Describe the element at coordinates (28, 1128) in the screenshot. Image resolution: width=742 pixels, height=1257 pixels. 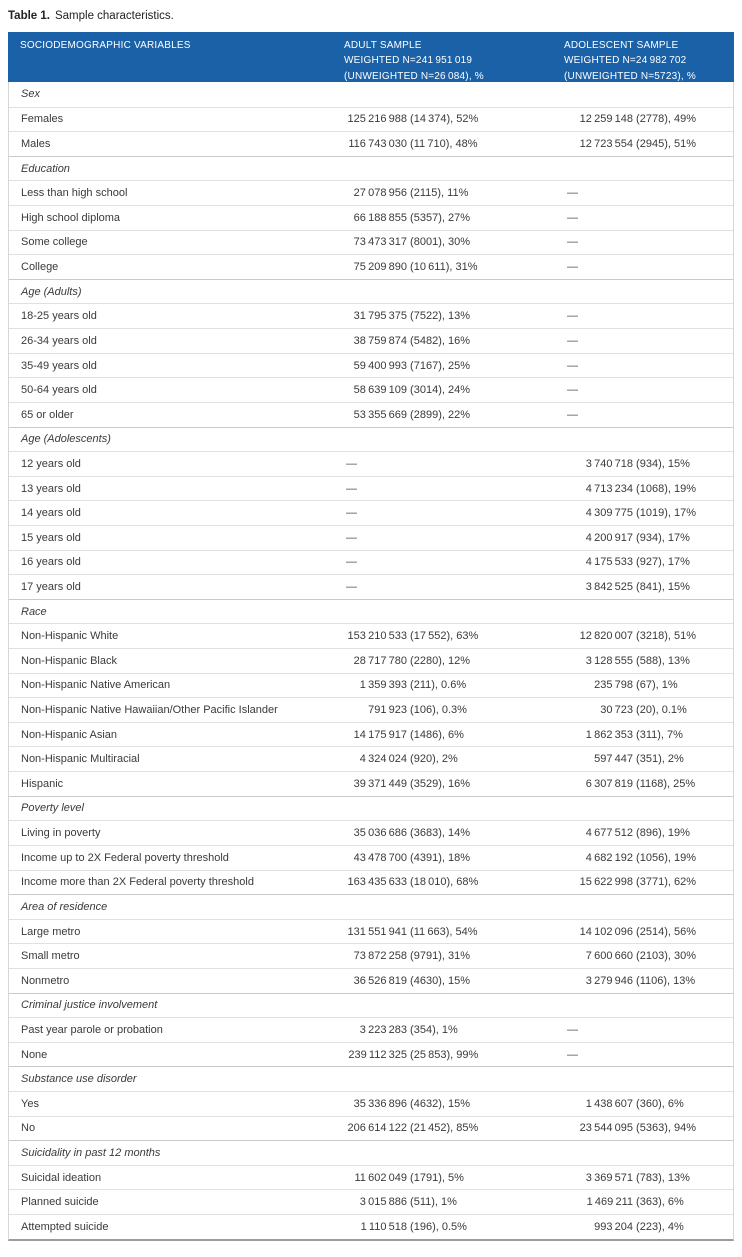
I see `row-label: No` at that location.